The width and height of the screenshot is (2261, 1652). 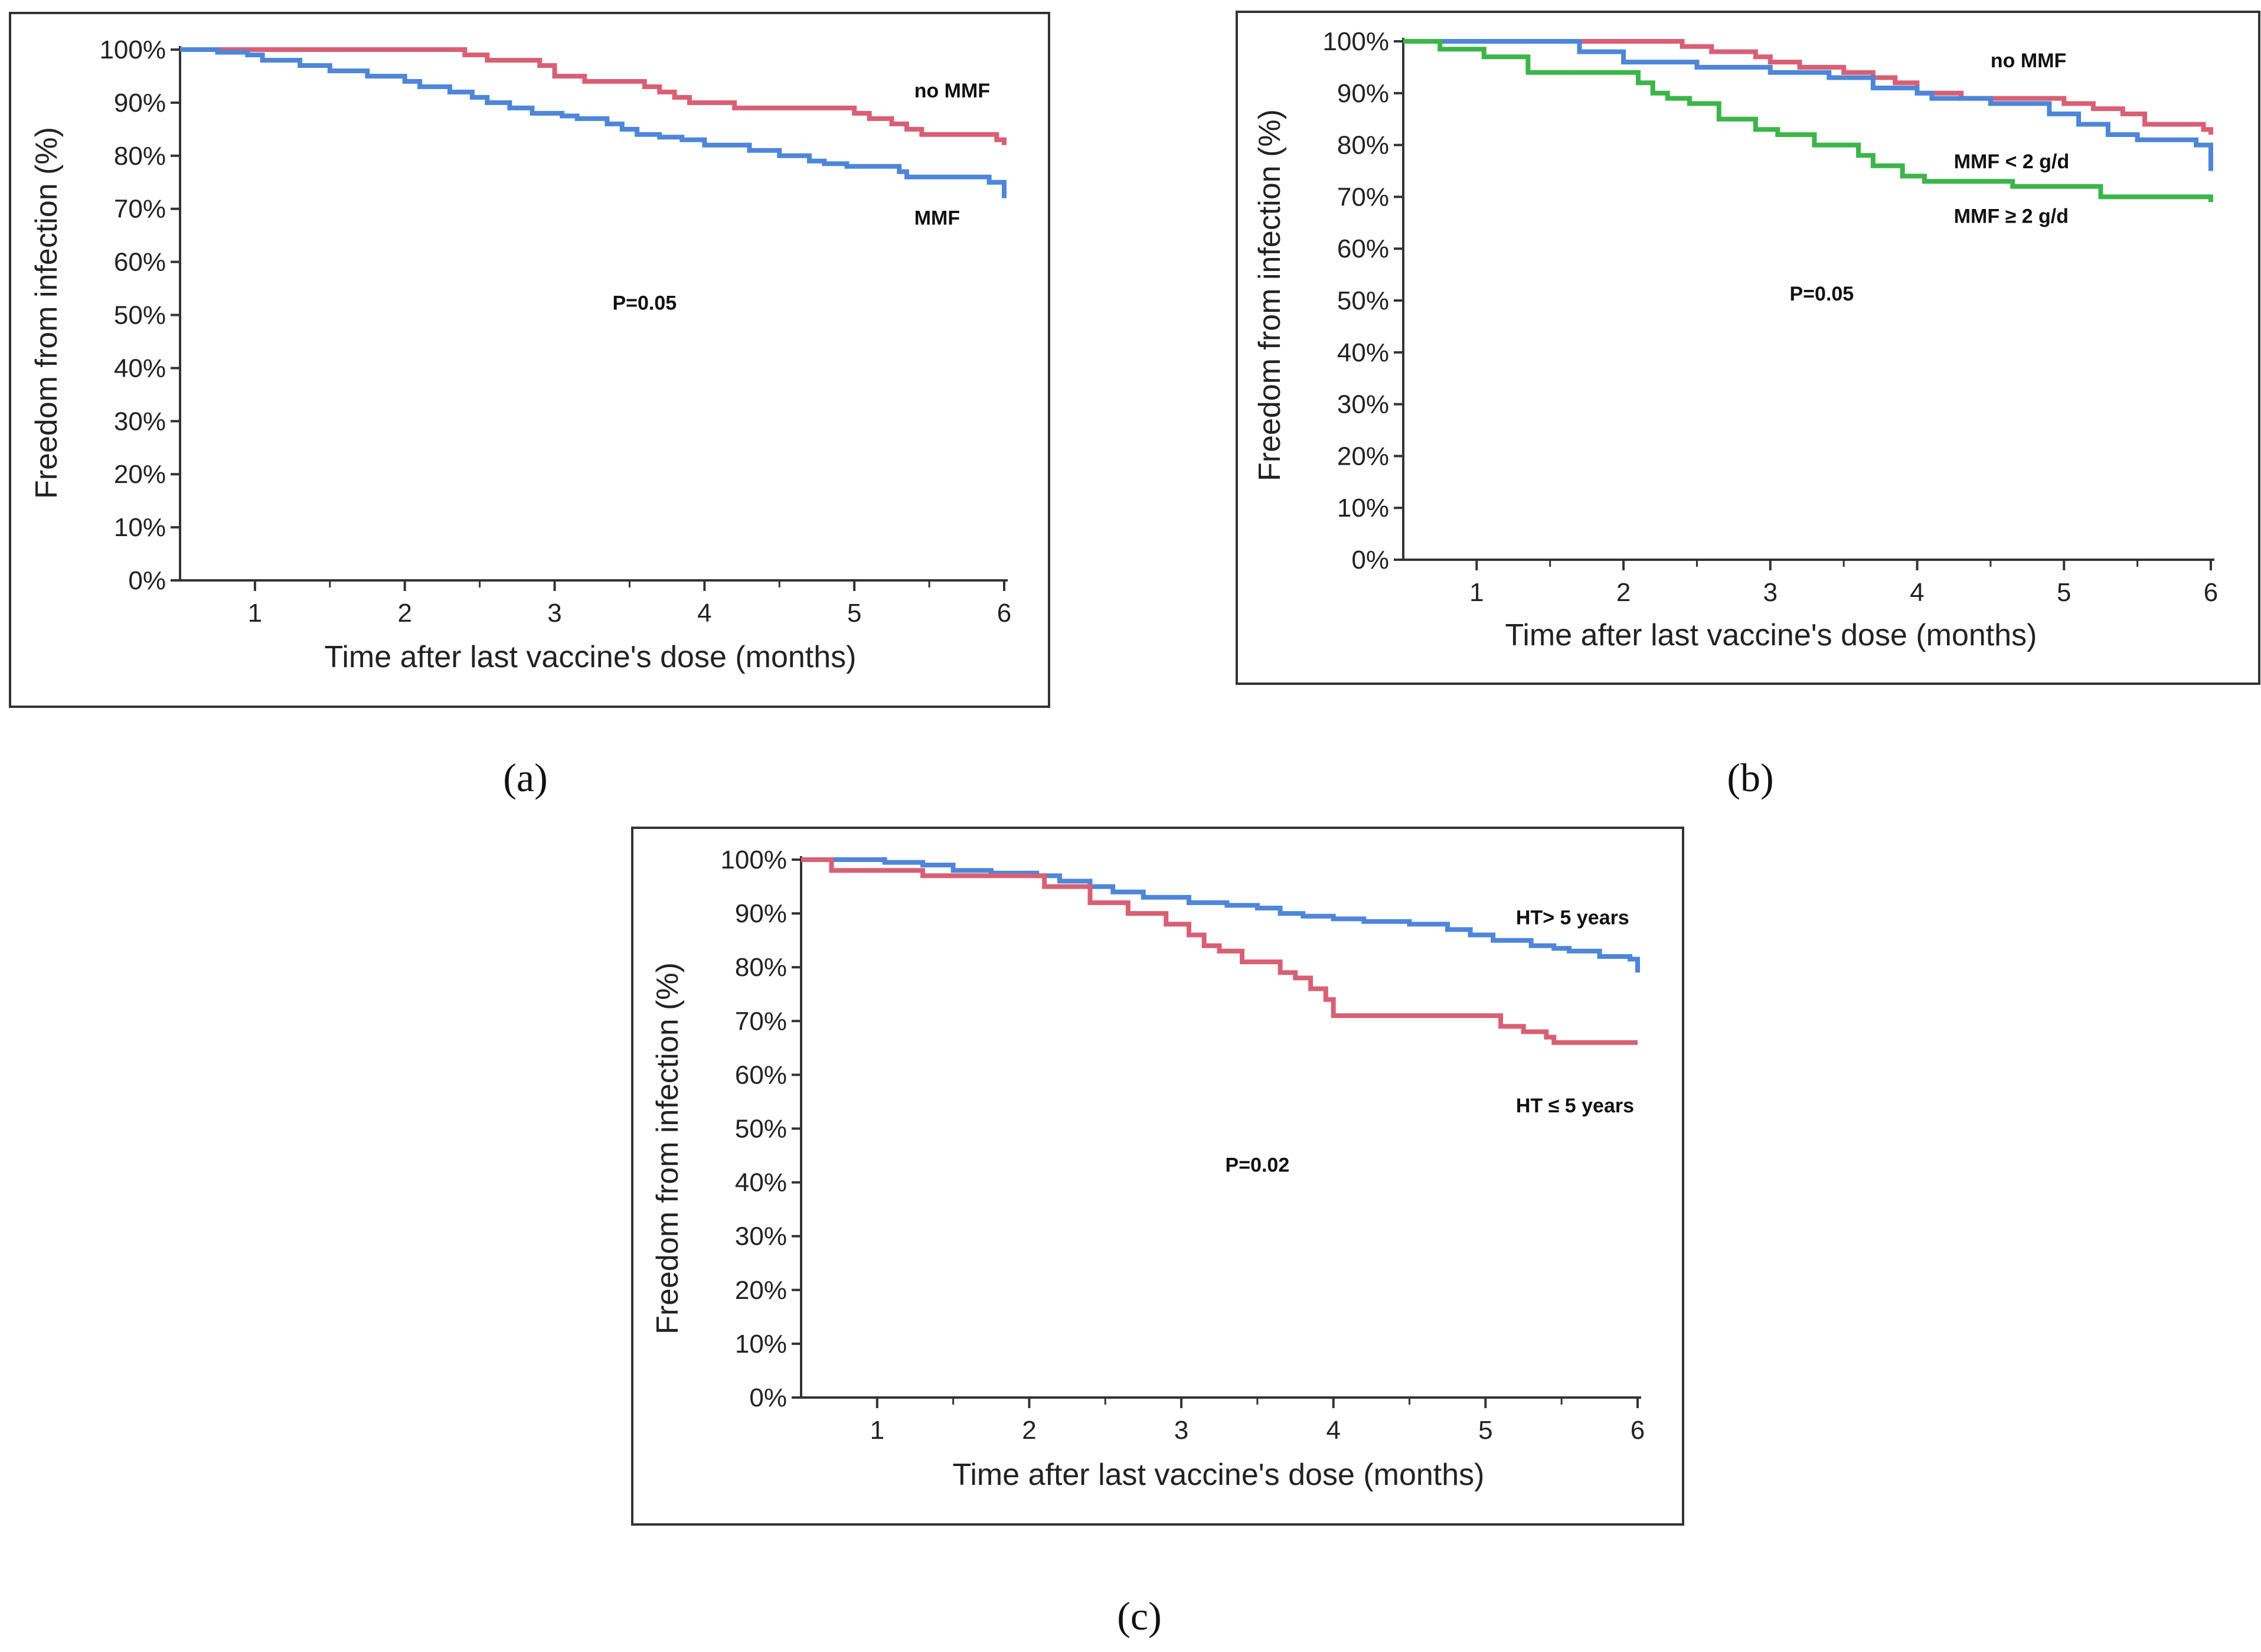 What do you see at coordinates (1029, 1431) in the screenshot?
I see `panel-c-x-tick-label: 2` at bounding box center [1029, 1431].